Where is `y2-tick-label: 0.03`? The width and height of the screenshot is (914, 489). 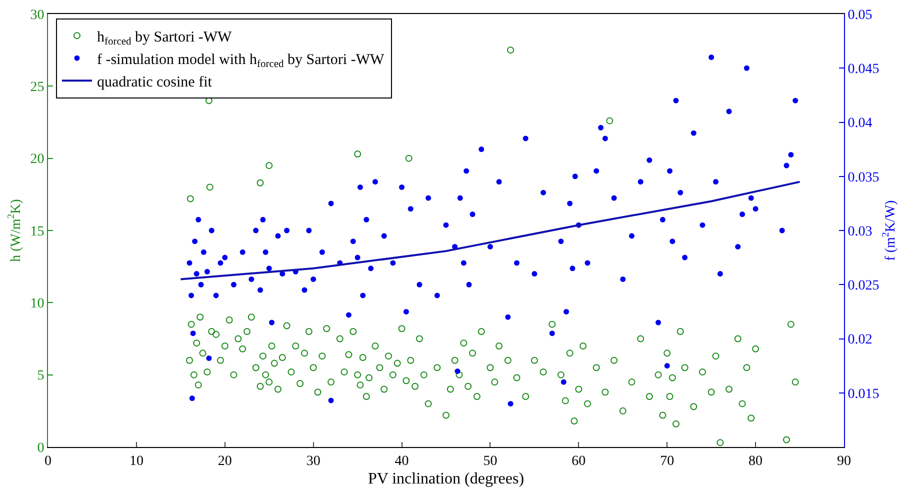
y2-tick-label: 0.03 is located at coordinates (860, 232).